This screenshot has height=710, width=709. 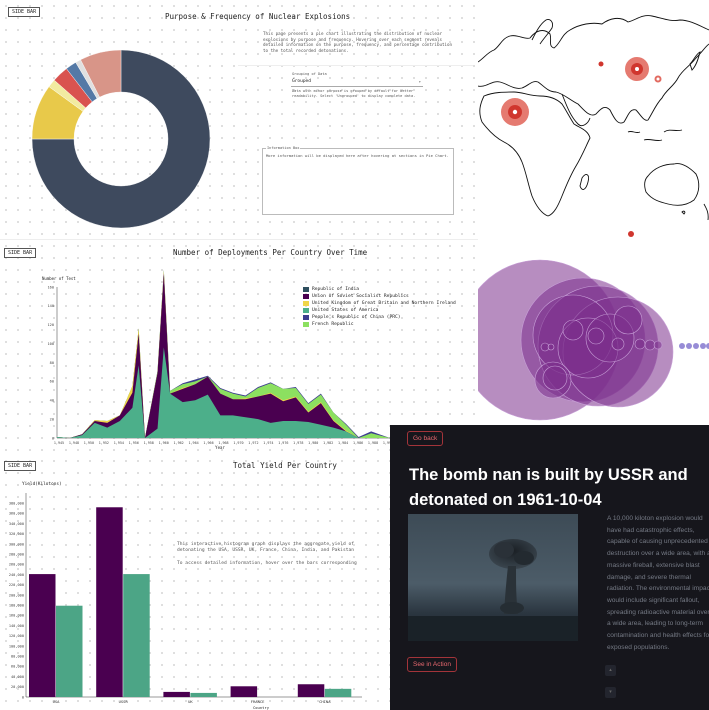 I want to click on legend-item: French Republic, so click(x=379, y=324).